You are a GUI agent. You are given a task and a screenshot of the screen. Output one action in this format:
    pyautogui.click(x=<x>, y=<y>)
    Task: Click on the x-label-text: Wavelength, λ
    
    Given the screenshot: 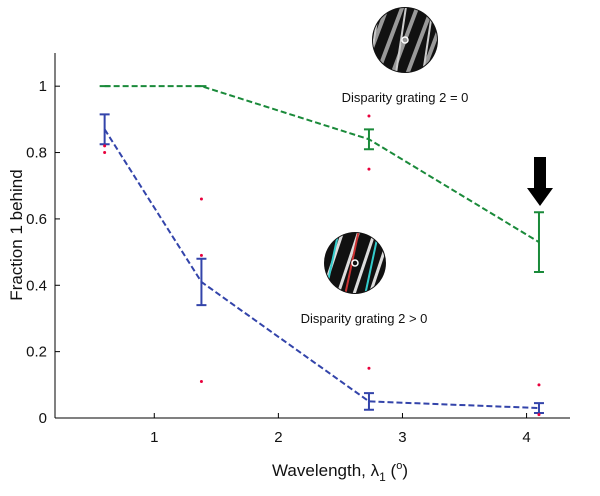 What is the action you would take?
    pyautogui.click(x=326, y=470)
    